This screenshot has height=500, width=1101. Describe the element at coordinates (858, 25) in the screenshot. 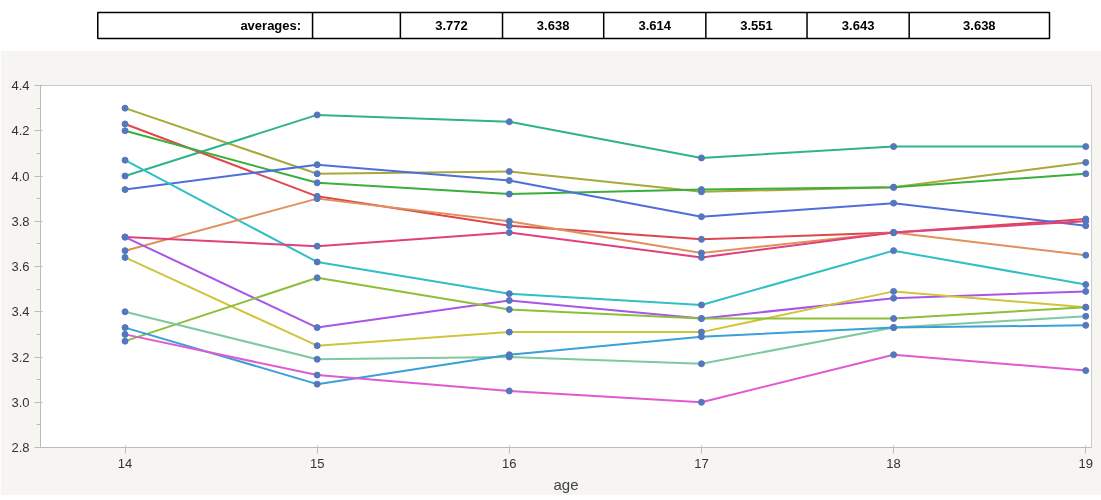

I see `text: 3.643` at that location.